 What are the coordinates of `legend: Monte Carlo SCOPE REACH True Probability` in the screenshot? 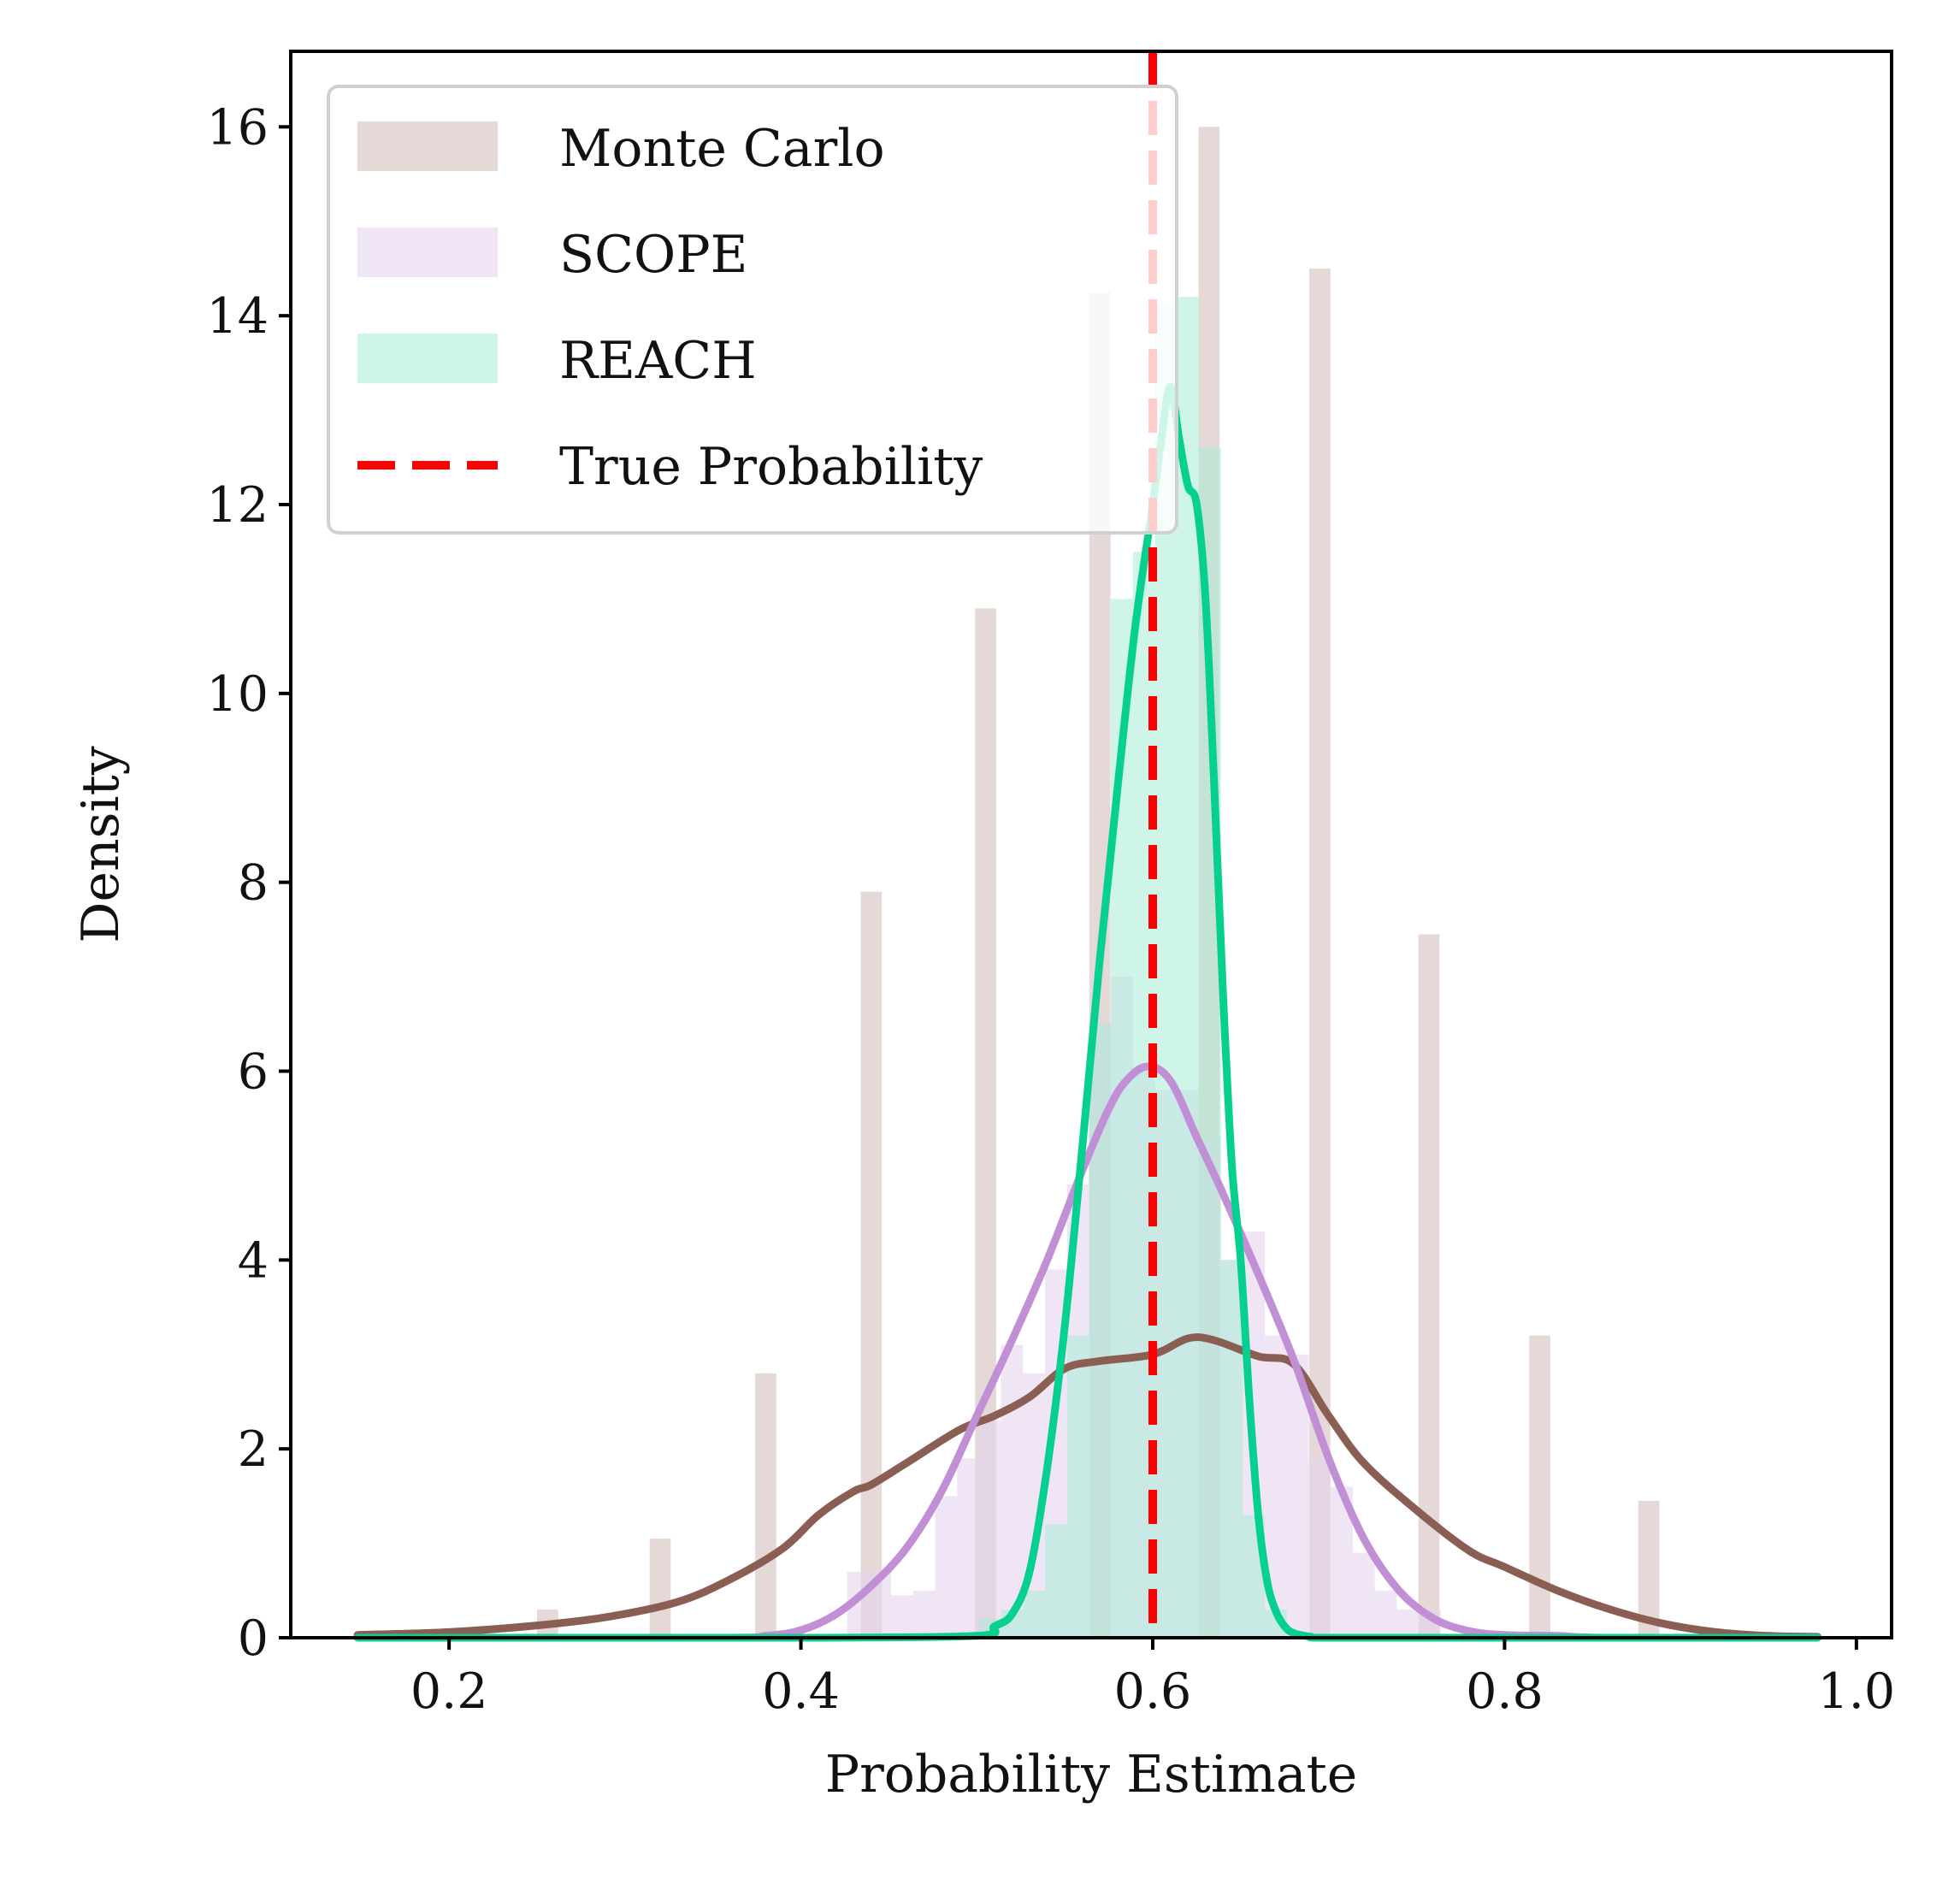 It's located at (753, 310).